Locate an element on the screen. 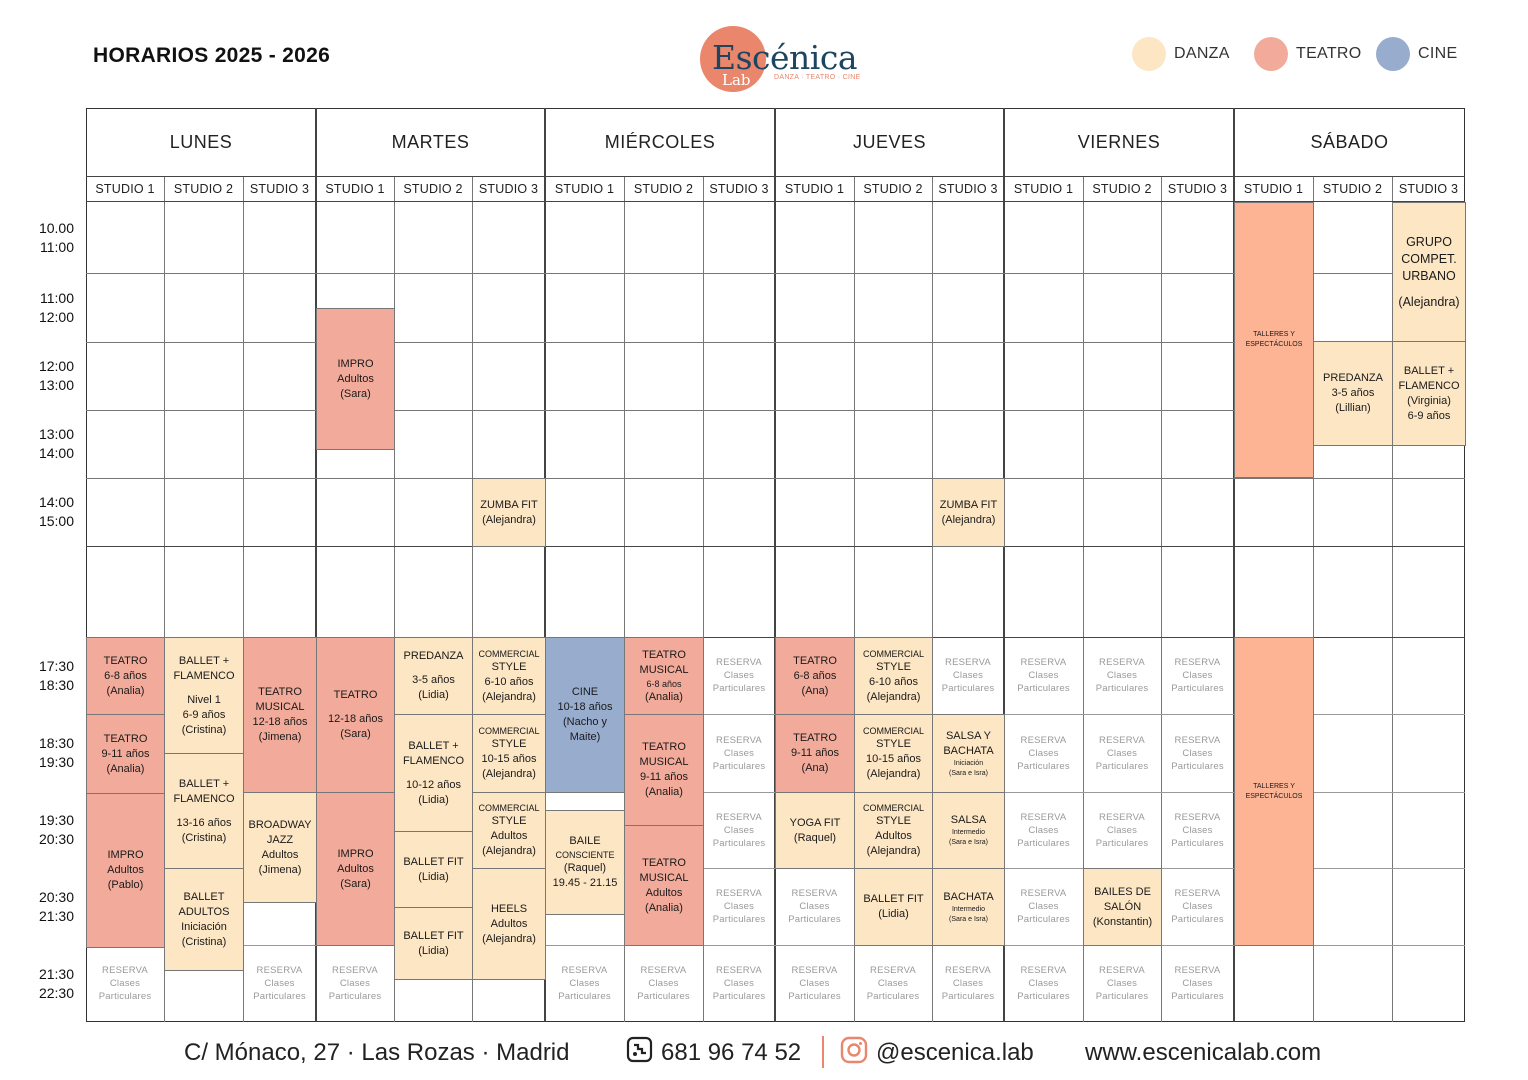 This screenshot has height=1080, width=1528. class-block: IMPRO Adultos (Pablo) is located at coordinates (125, 870).